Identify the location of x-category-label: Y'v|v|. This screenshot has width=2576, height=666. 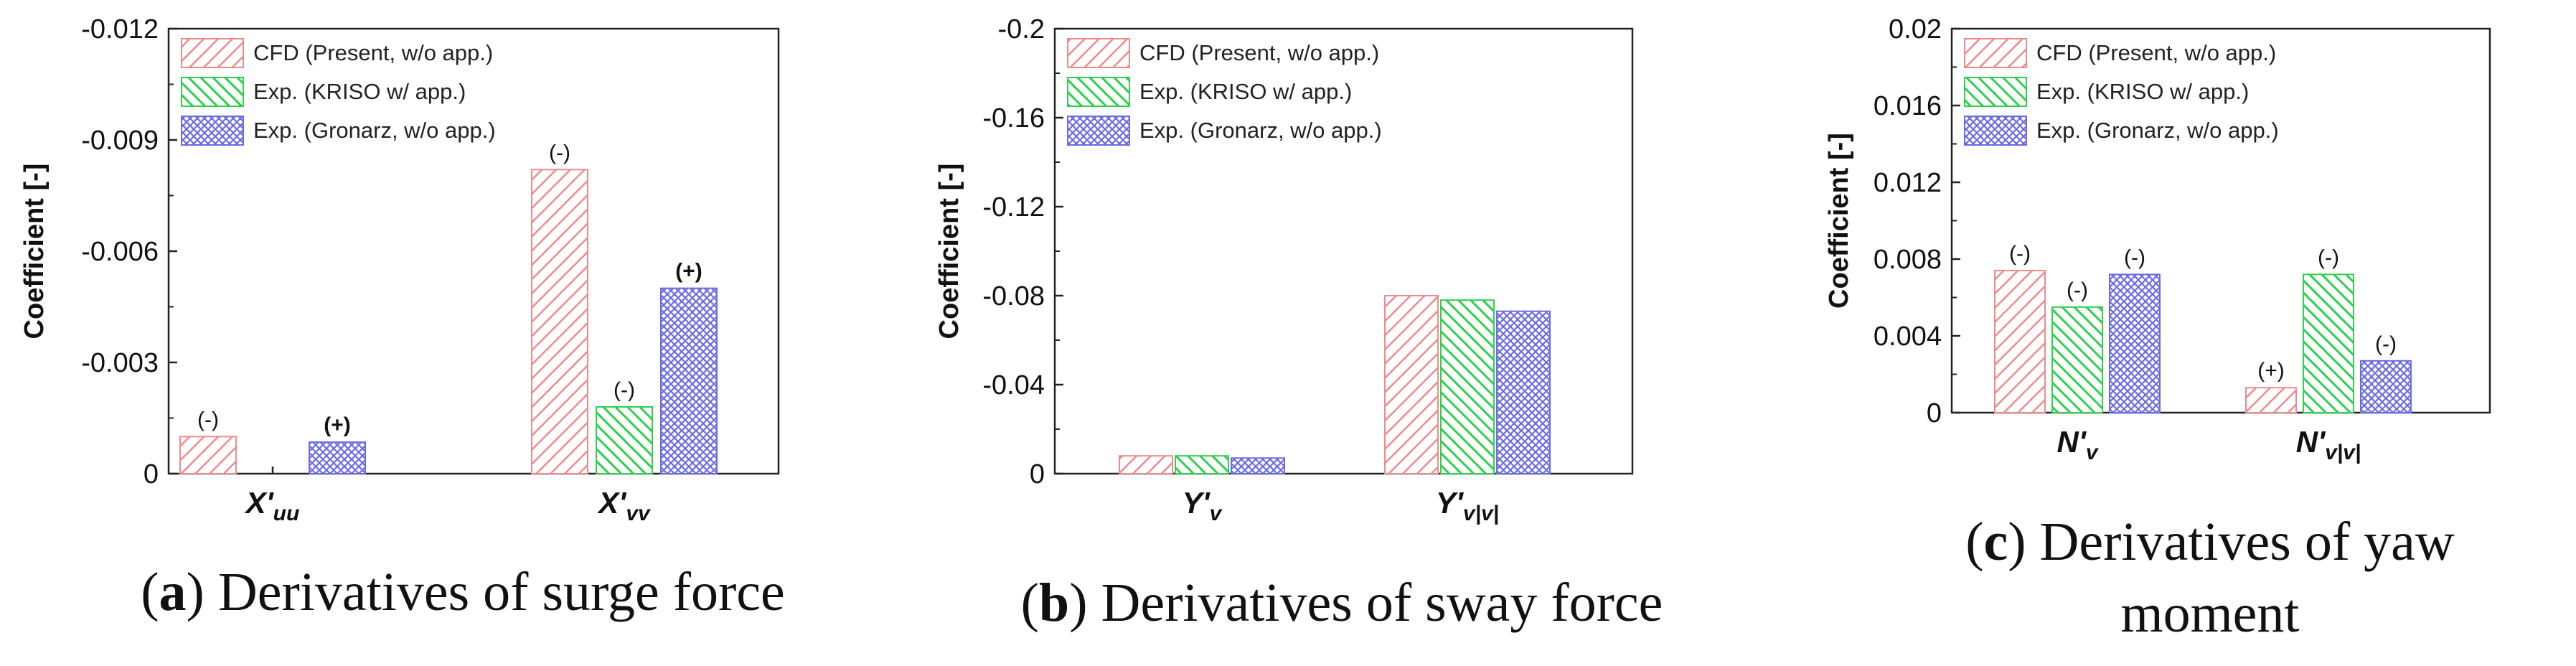
(1467, 505).